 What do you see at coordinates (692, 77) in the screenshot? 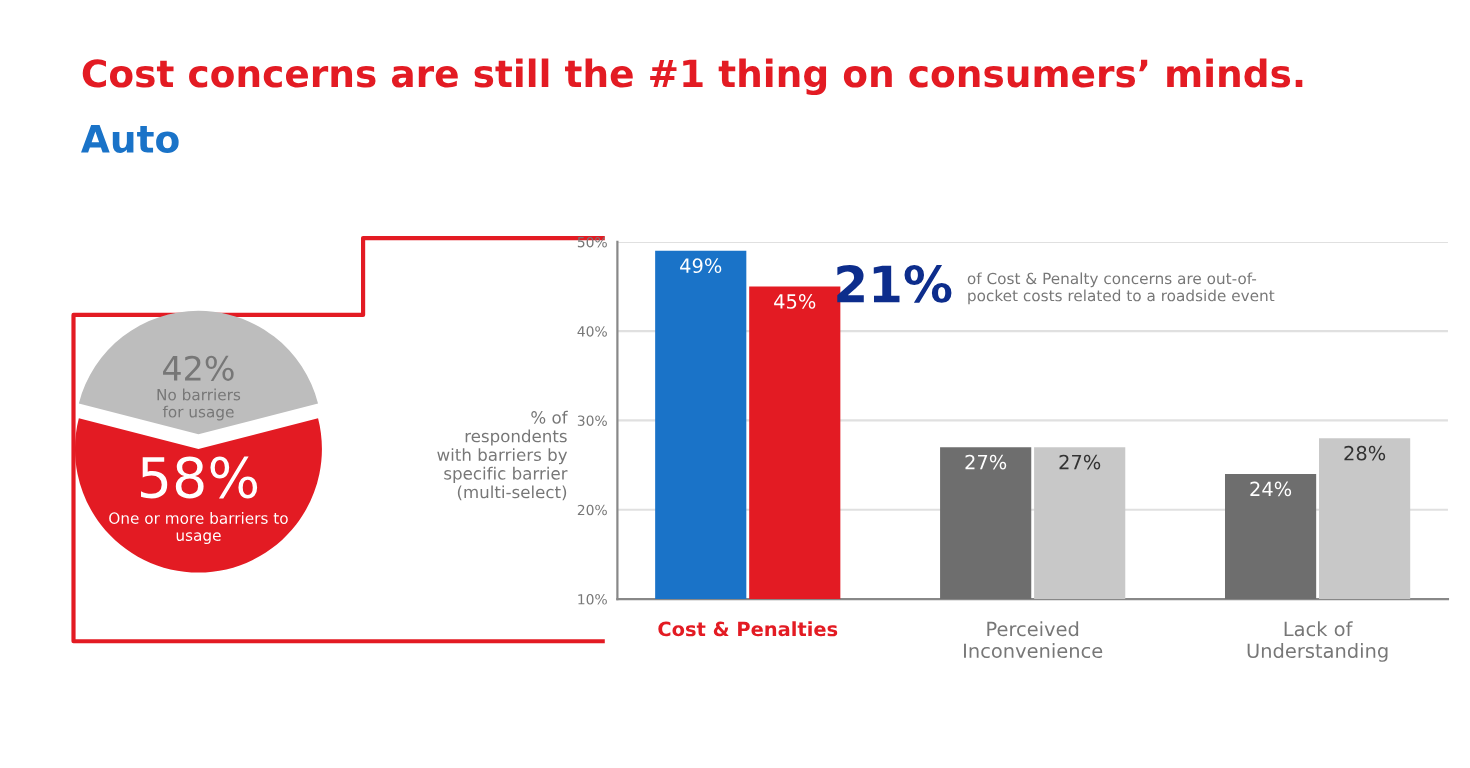
I see `text: Cost concerns are still the #1 thing on consumers’ minds.` at bounding box center [692, 77].